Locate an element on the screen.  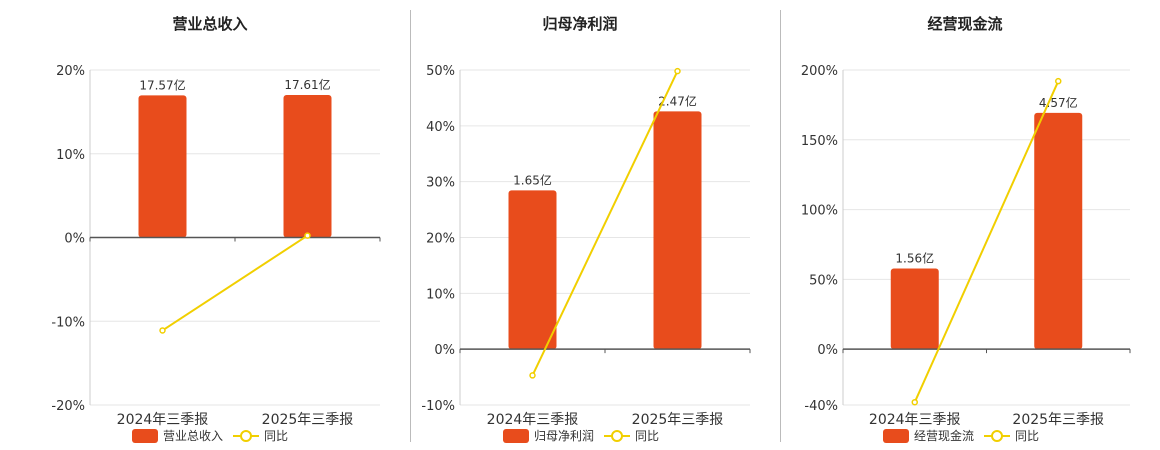
y-tick-label: -20% is located at coordinates (68, 406).